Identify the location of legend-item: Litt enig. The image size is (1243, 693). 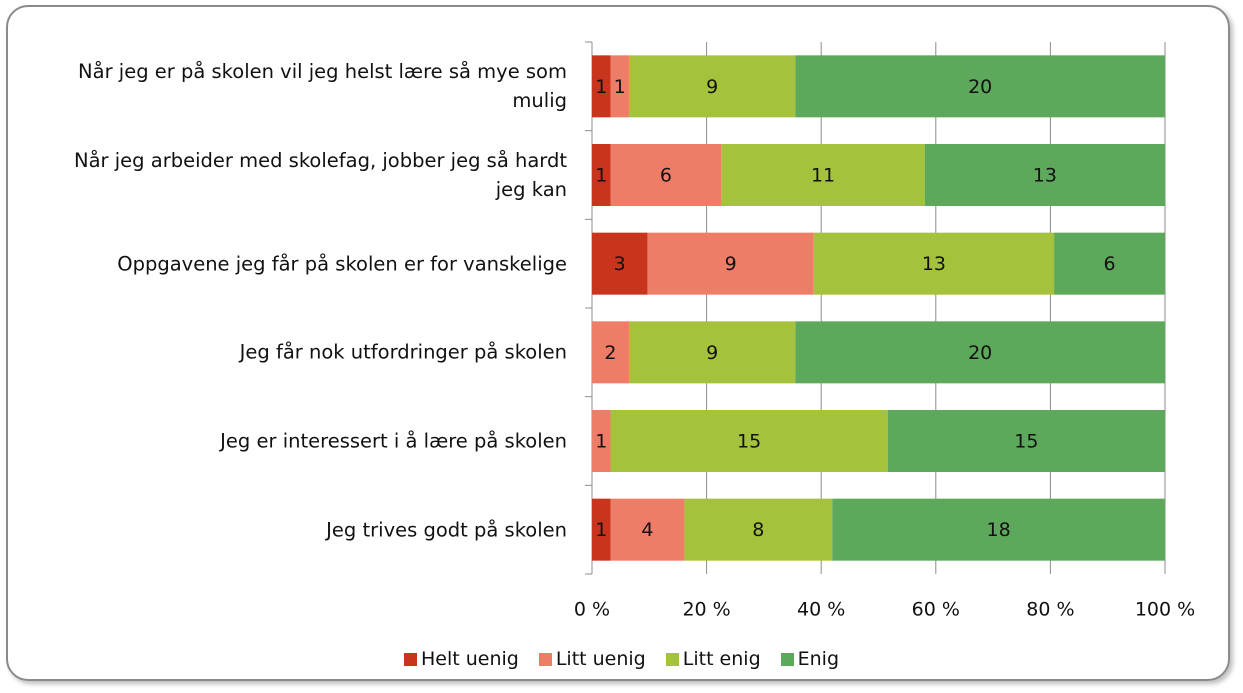
(713, 659).